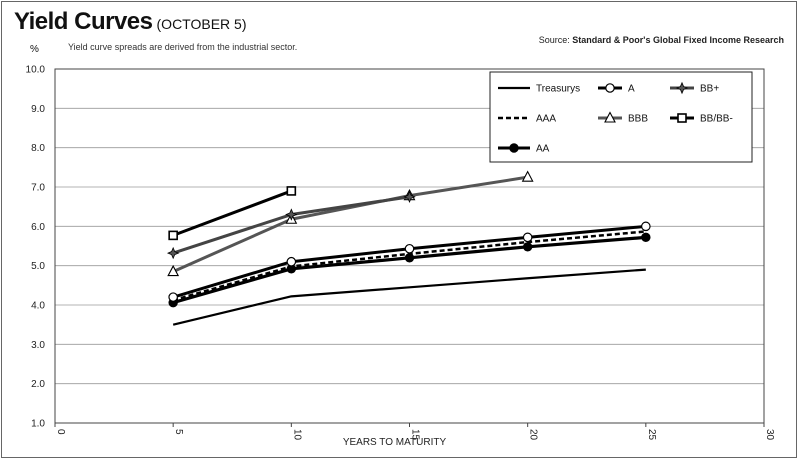 This screenshot has width=800, height=461. What do you see at coordinates (651, 435) in the screenshot?
I see `x-tick-label: 25` at bounding box center [651, 435].